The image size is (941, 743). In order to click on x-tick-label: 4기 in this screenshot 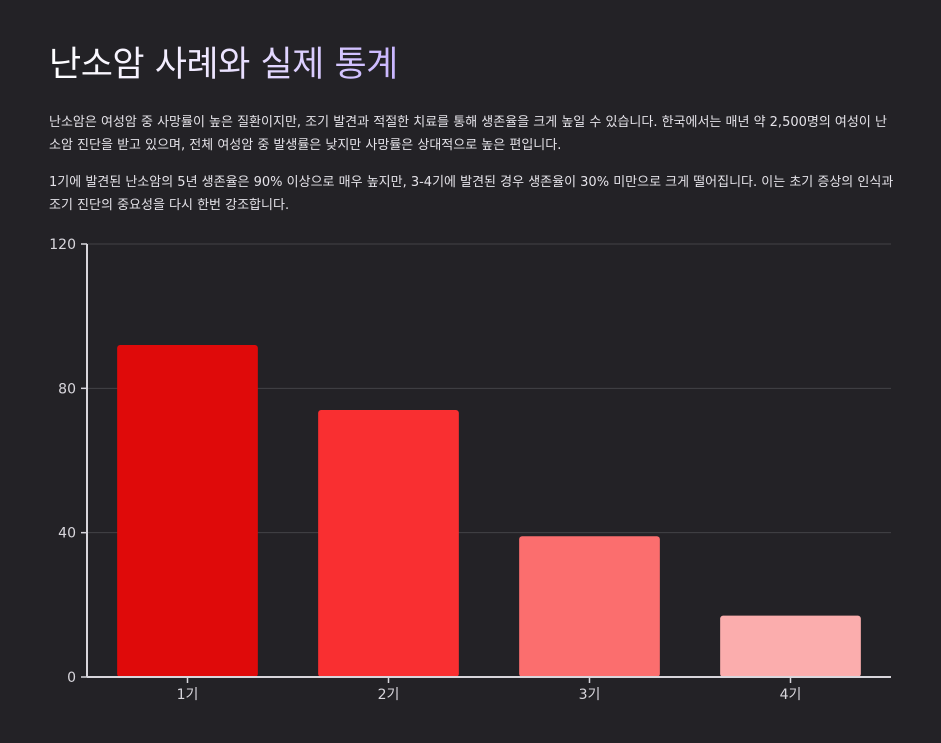, I will do `click(791, 695)`.